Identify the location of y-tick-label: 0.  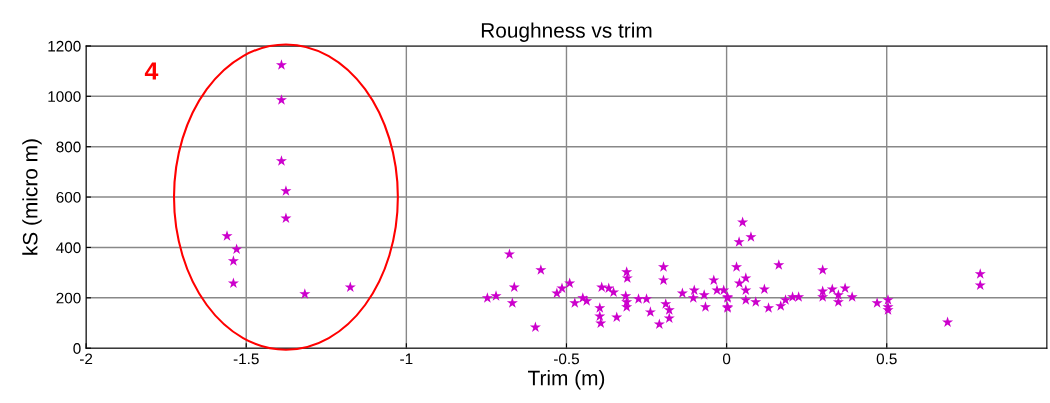
(77, 348).